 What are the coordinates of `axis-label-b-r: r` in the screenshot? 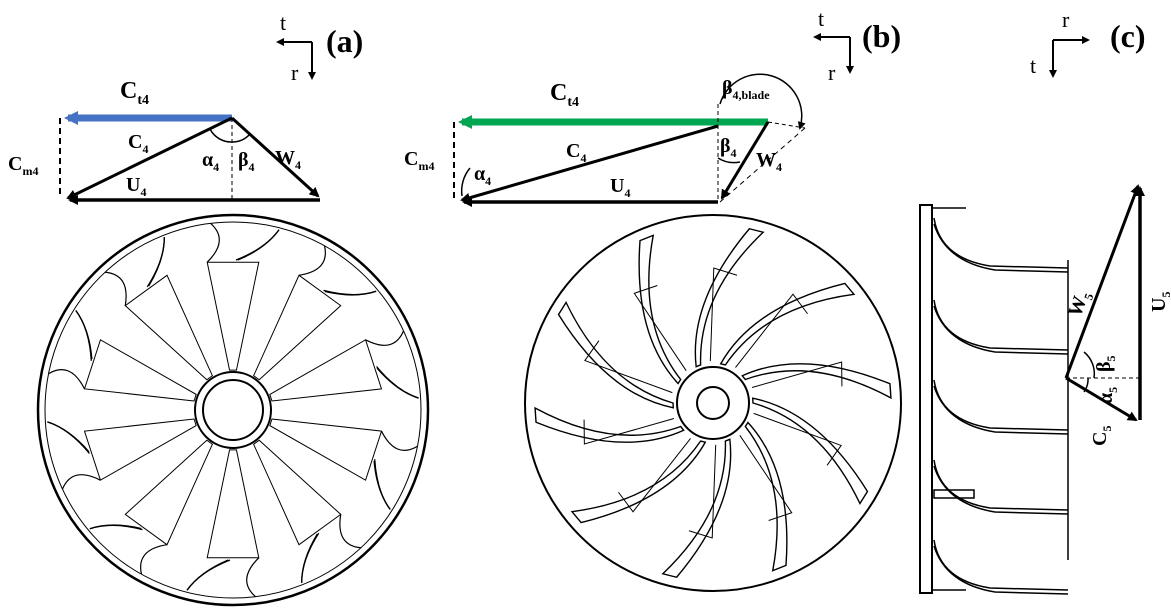 It's located at (832, 72).